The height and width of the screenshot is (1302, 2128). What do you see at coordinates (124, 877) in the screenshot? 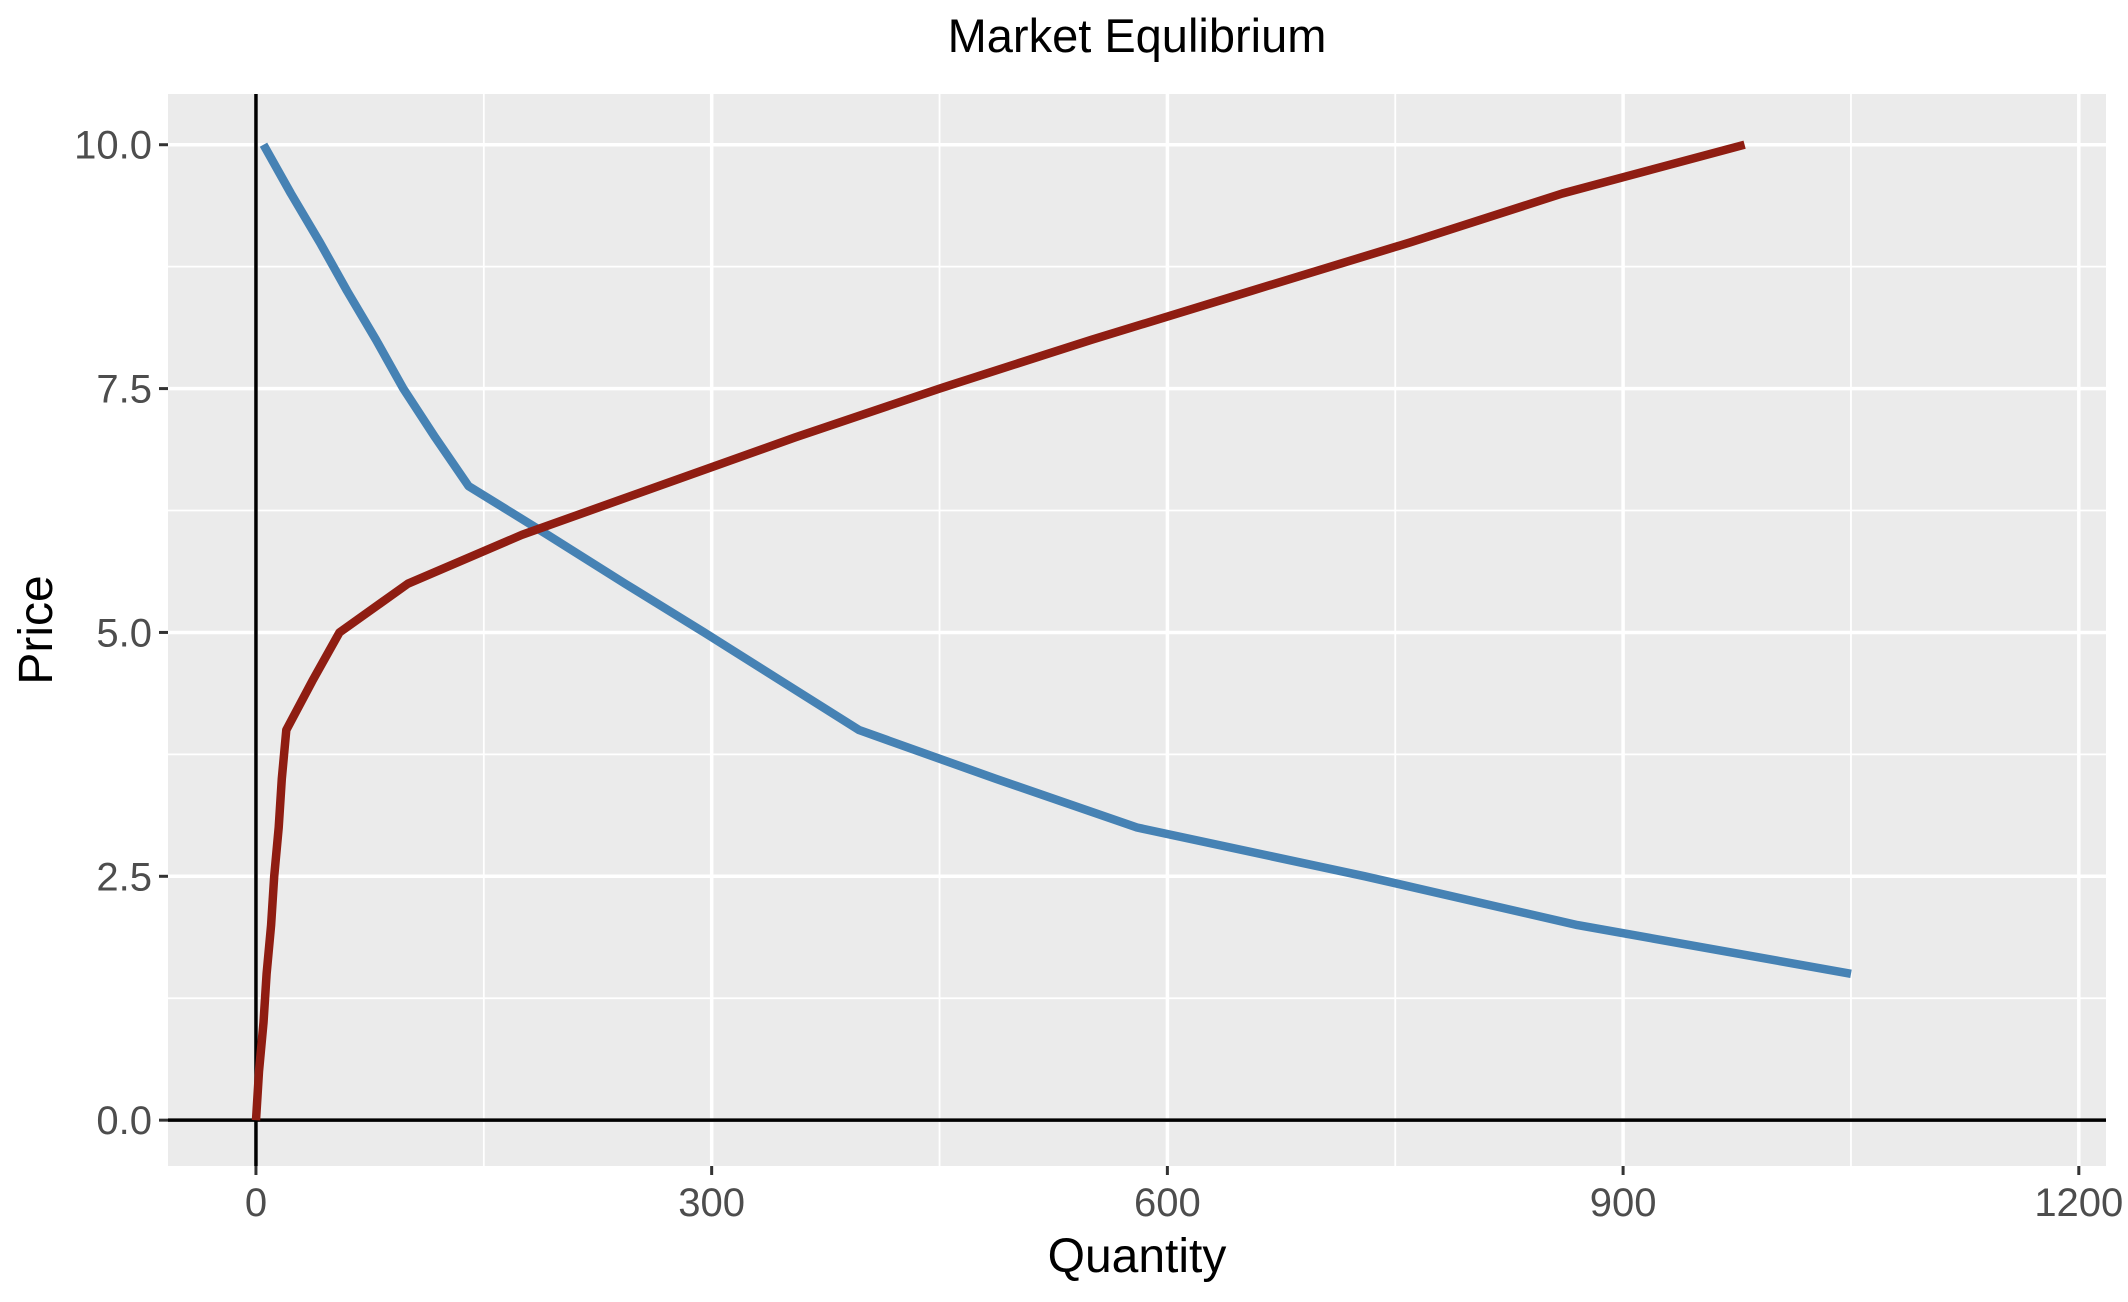
I see `y-tick-label: 2.5` at bounding box center [124, 877].